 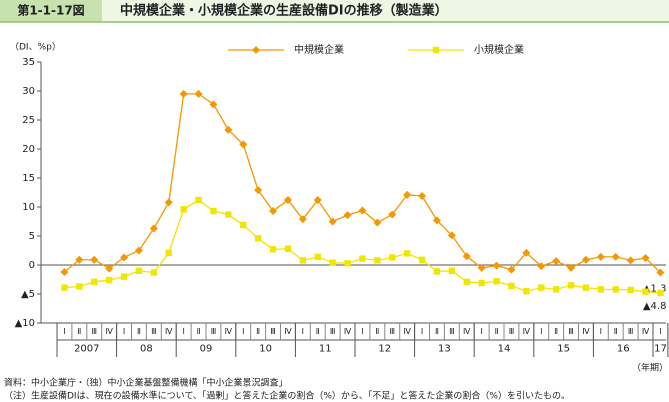 I want to click on header-bar, so click(x=334, y=11).